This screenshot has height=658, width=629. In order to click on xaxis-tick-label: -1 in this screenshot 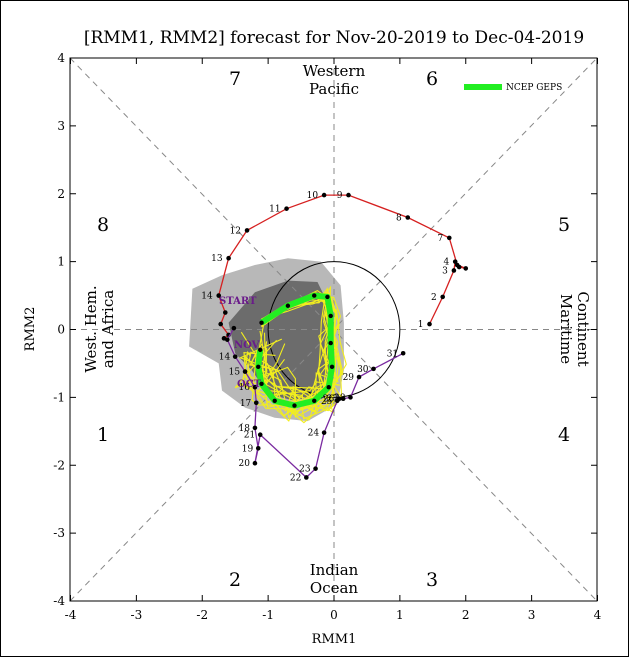, I will do `click(268, 615)`.